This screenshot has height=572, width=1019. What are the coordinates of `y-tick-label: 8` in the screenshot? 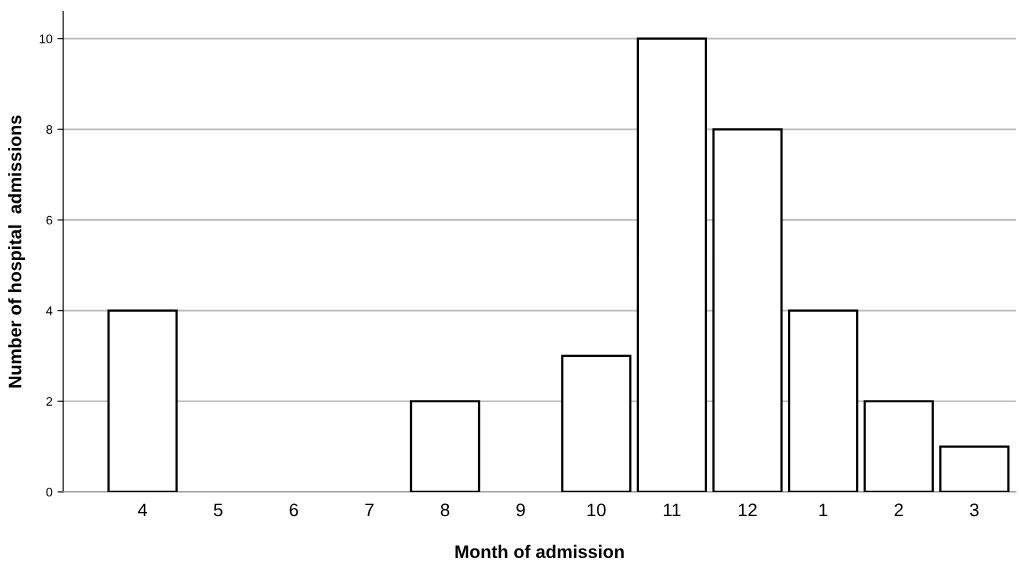 It's located at (49, 129).